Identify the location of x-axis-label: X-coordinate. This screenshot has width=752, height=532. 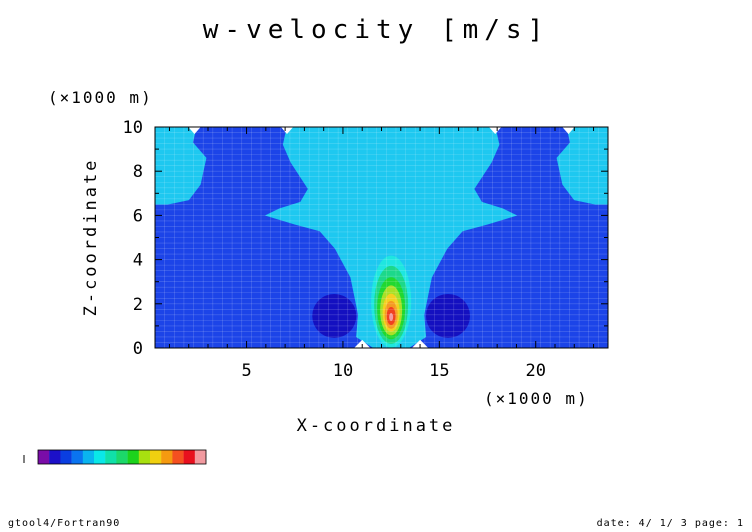
(376, 426).